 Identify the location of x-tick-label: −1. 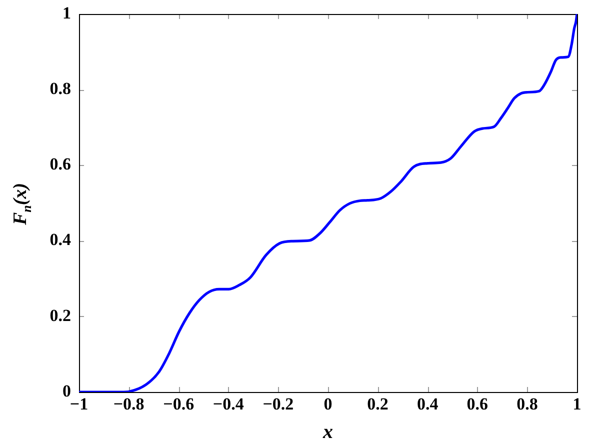
(79, 404).